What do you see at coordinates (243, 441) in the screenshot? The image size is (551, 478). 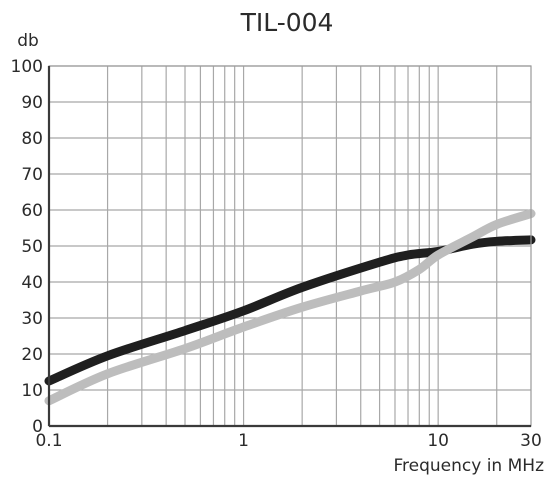 I see `x-tick-label: 1` at bounding box center [243, 441].